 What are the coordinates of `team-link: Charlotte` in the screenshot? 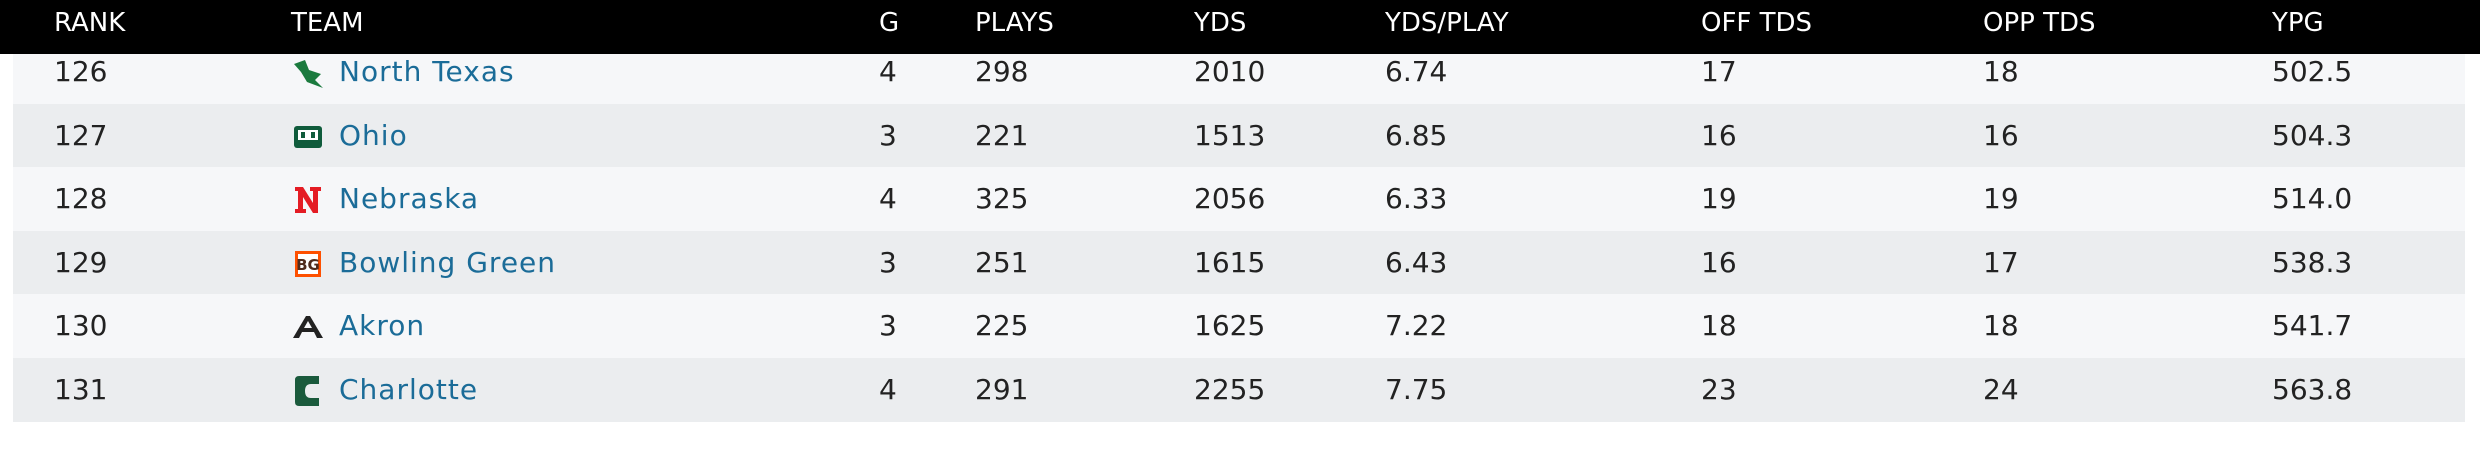 It's located at (409, 389).